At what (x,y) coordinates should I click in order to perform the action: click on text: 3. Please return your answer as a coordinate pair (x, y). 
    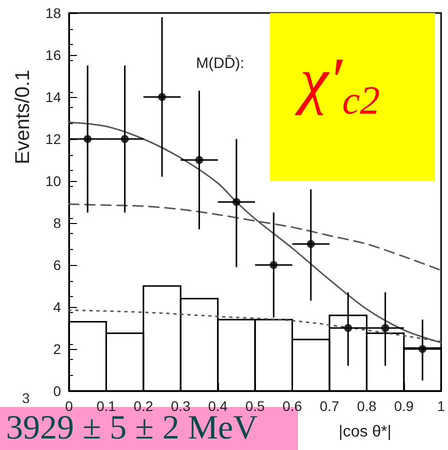
    Looking at the image, I should click on (26, 398).